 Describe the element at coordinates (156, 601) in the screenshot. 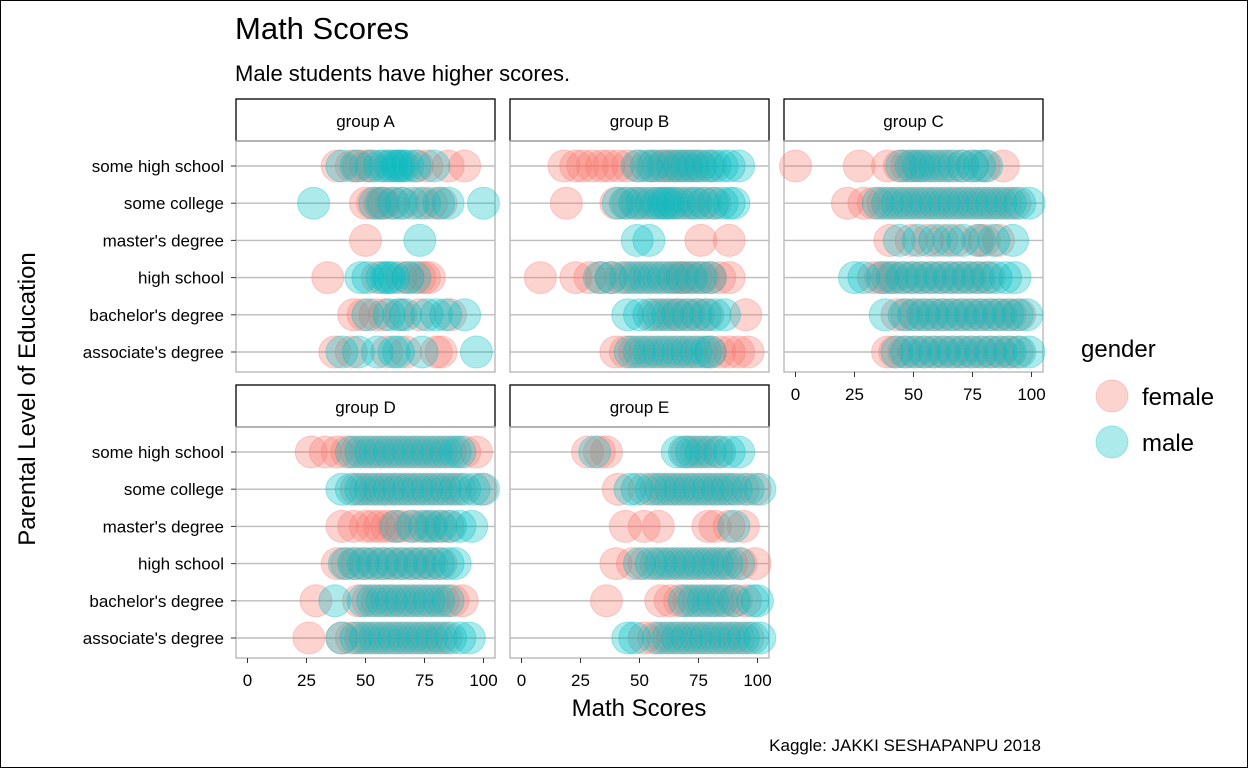

I see `y-tick-label: bachelor's degree` at that location.